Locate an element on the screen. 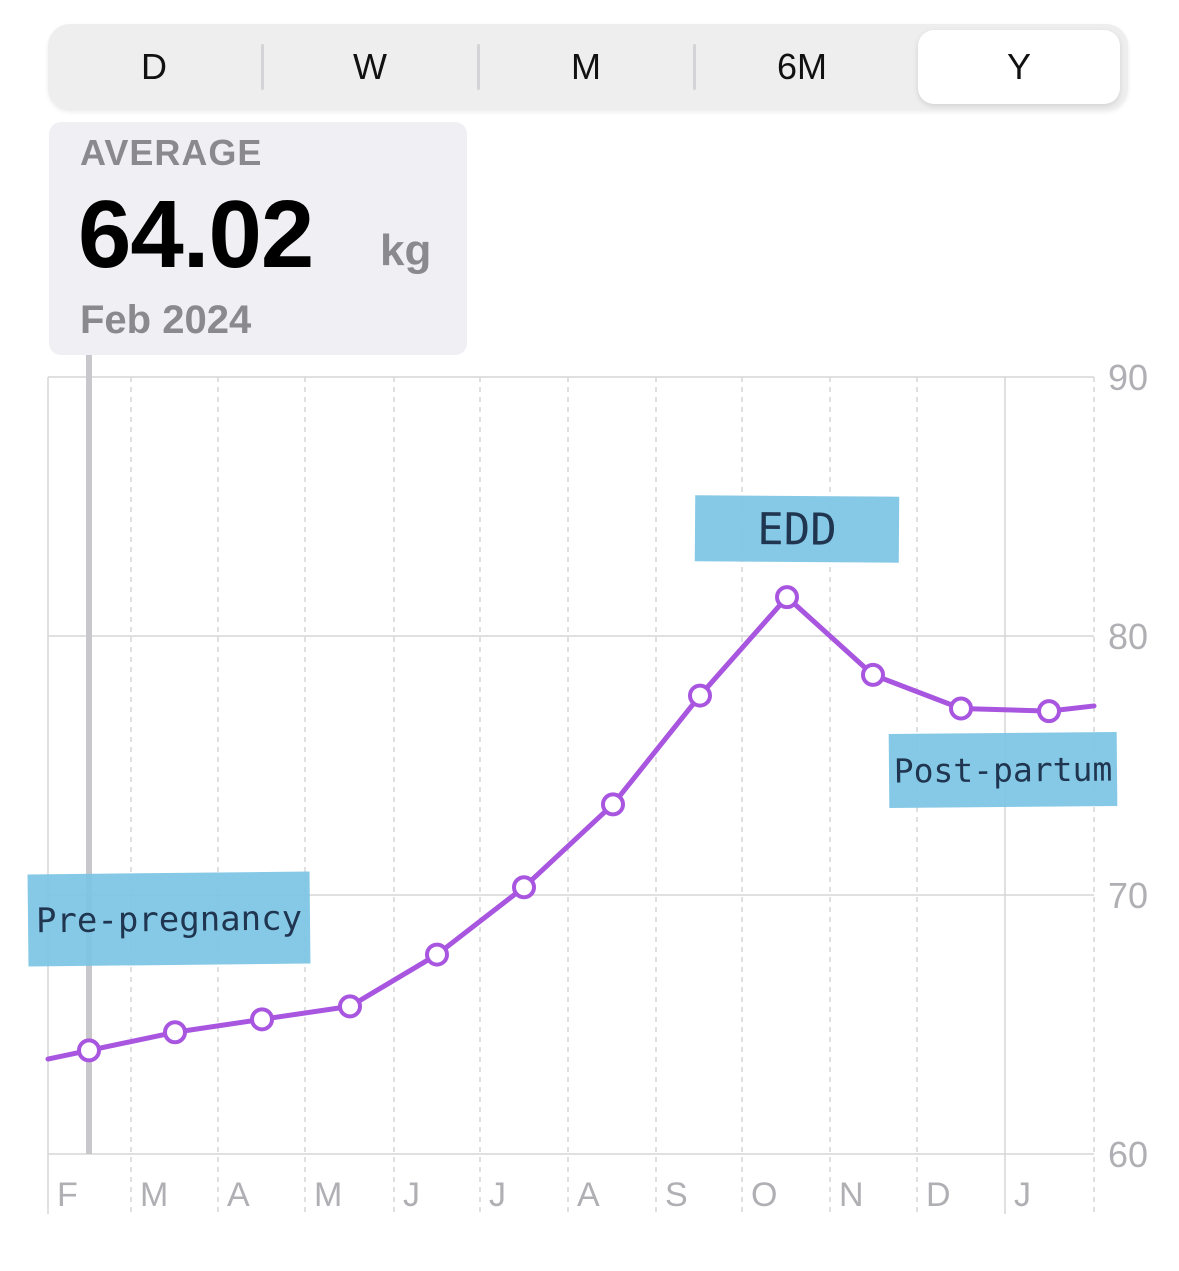 This screenshot has width=1179, height=1271. x-tick-label: S is located at coordinates (676, 1195).